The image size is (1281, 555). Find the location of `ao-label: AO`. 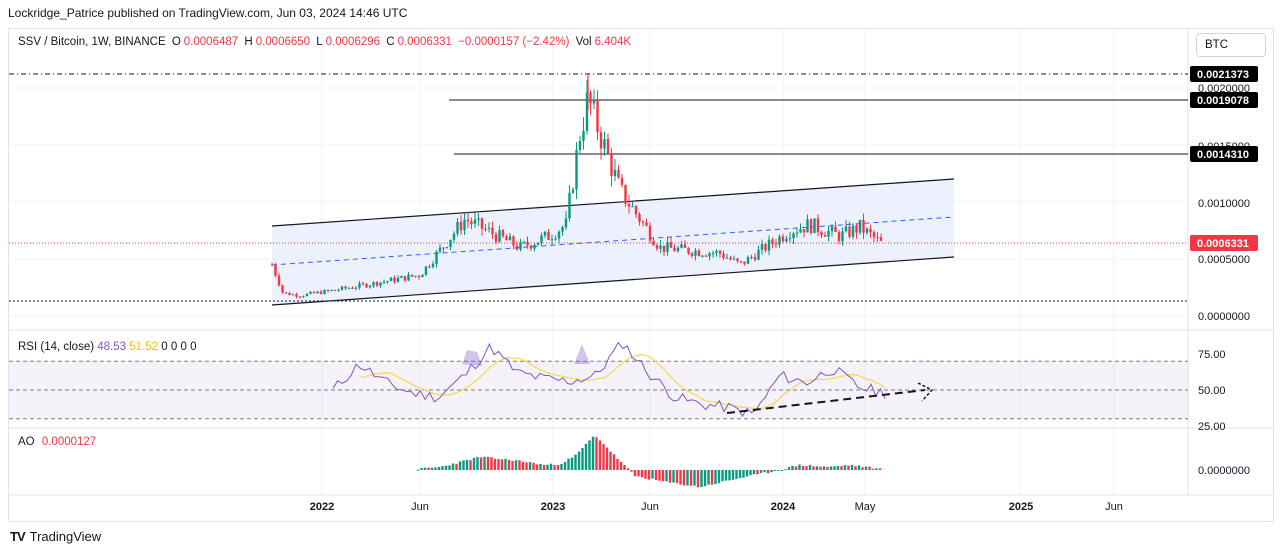

ao-label: AO is located at coordinates (26, 442).